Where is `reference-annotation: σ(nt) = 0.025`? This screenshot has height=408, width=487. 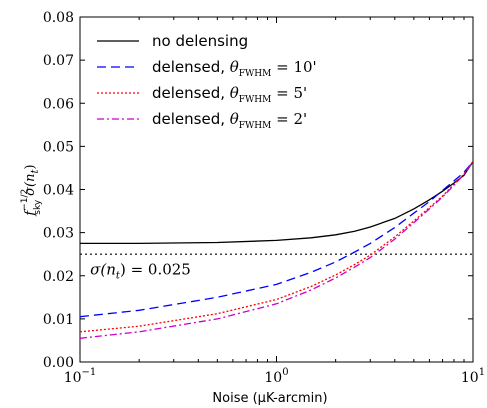
reference-annotation: σ(nt) = 0.025 is located at coordinates (140, 270).